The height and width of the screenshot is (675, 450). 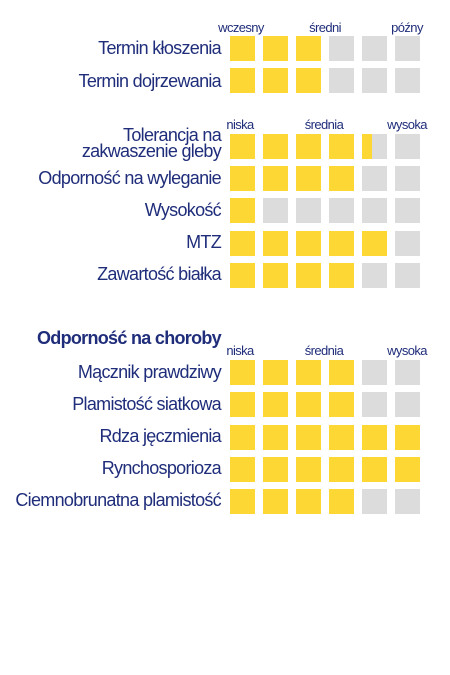 What do you see at coordinates (161, 468) in the screenshot?
I see `row-label: Rynchosporioza` at bounding box center [161, 468].